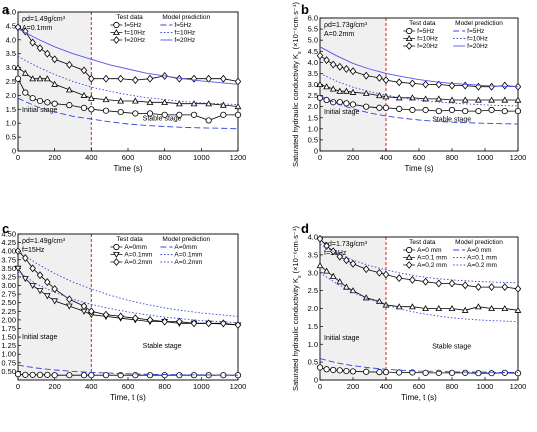 The height and width of the screenshot is (432, 537). What do you see at coordinates (295, 334) in the screenshot?
I see `y-axis-label-main: Saturated hydraulic conductivity K` at bounding box center [295, 334].